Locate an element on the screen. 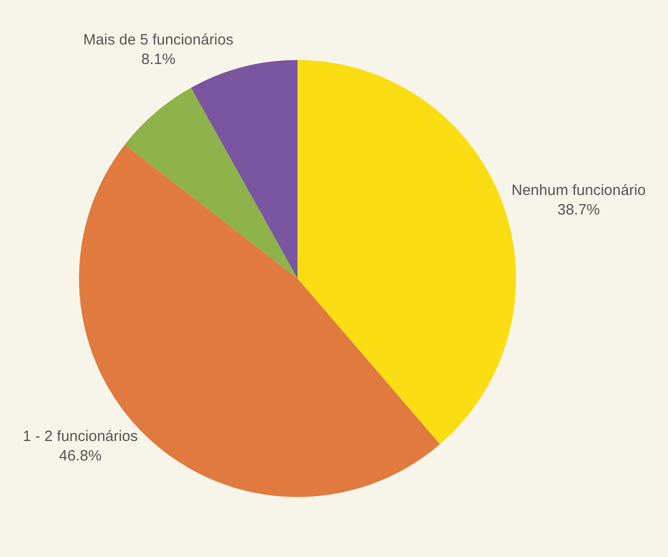  slice-label: Nenhum funcionário is located at coordinates (579, 191).